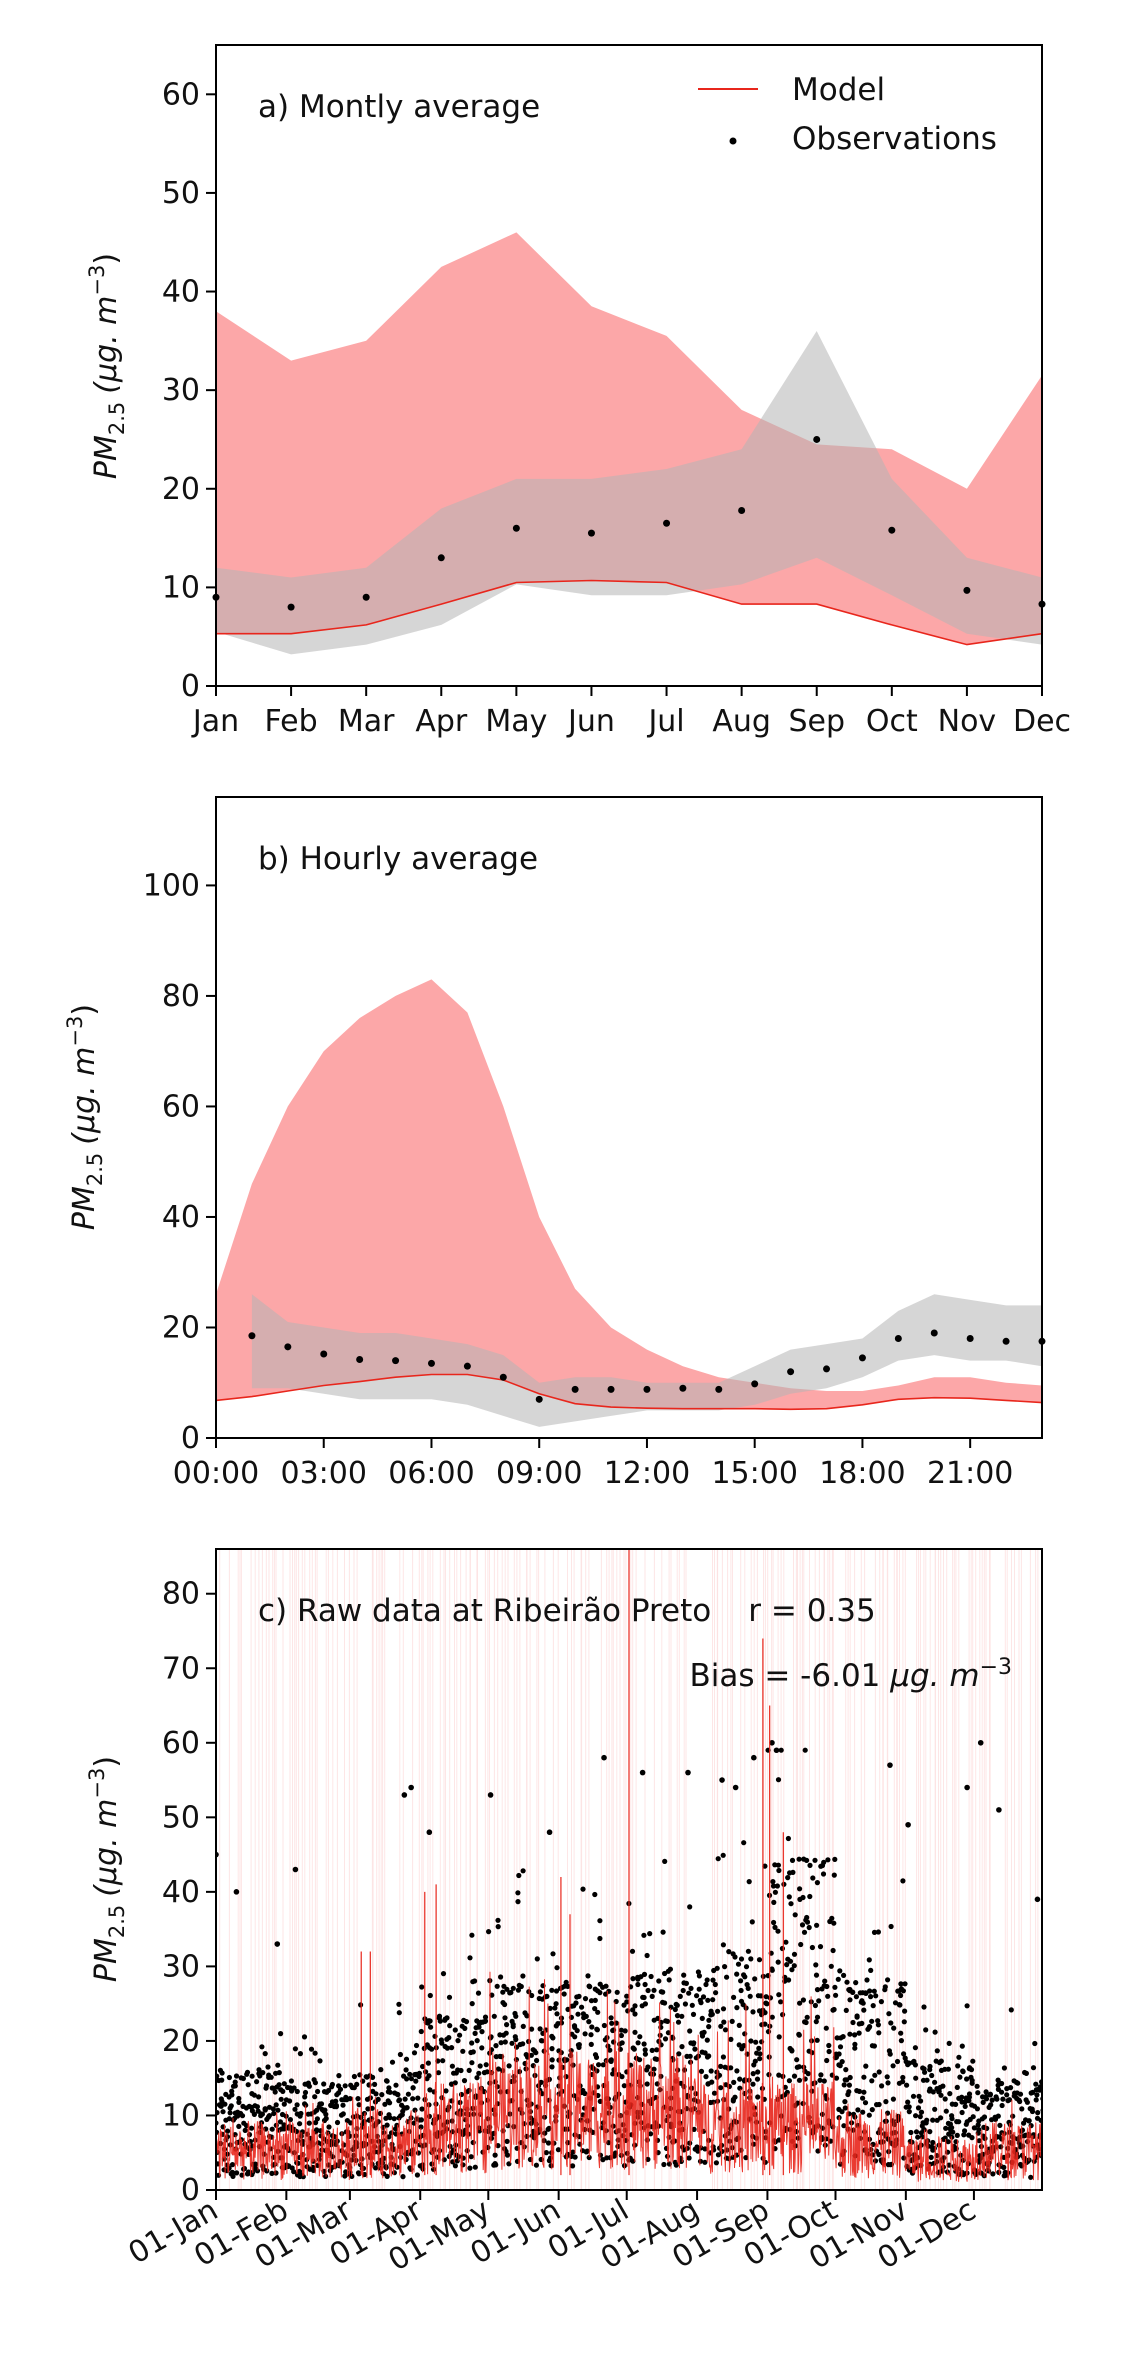 The image size is (1122, 2362). Describe the element at coordinates (967, 721) in the screenshot. I see `panel-a-xtick-label: Nov` at that location.